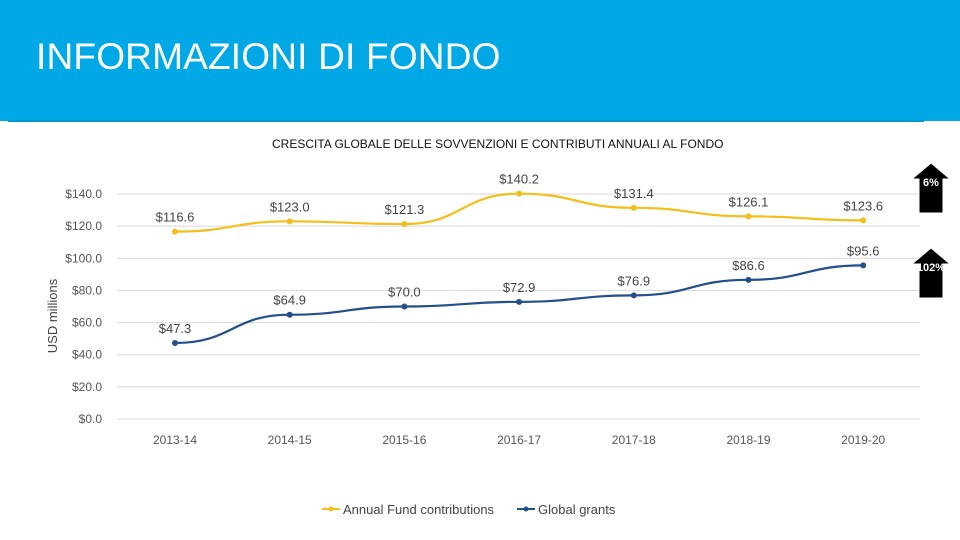 This screenshot has width=960, height=540. What do you see at coordinates (175, 328) in the screenshot?
I see `data-label: $47.3` at bounding box center [175, 328].